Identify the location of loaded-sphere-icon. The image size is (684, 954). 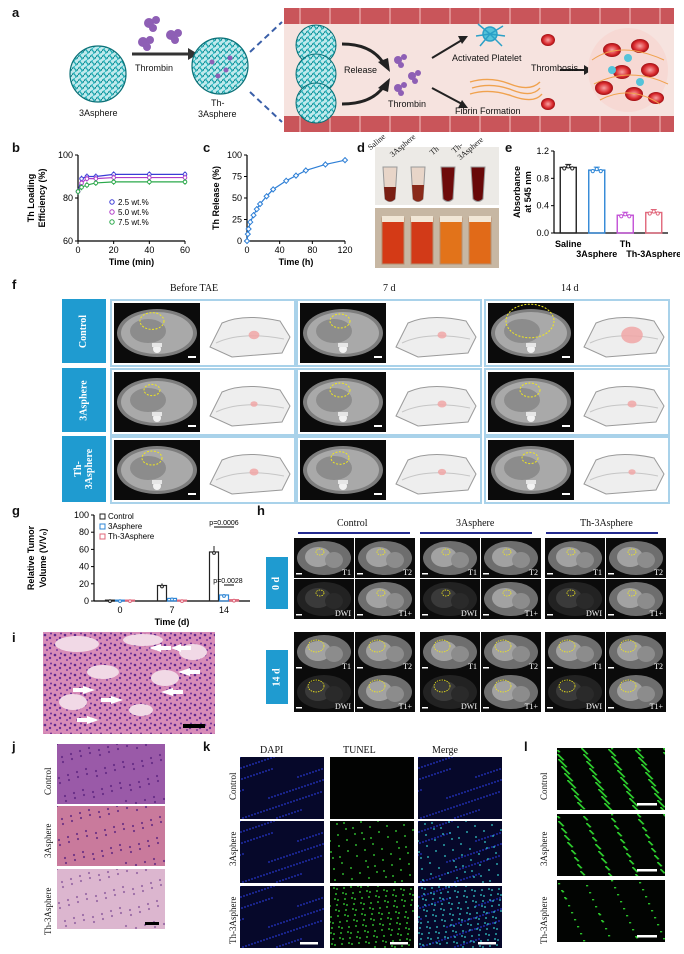
(220, 66).